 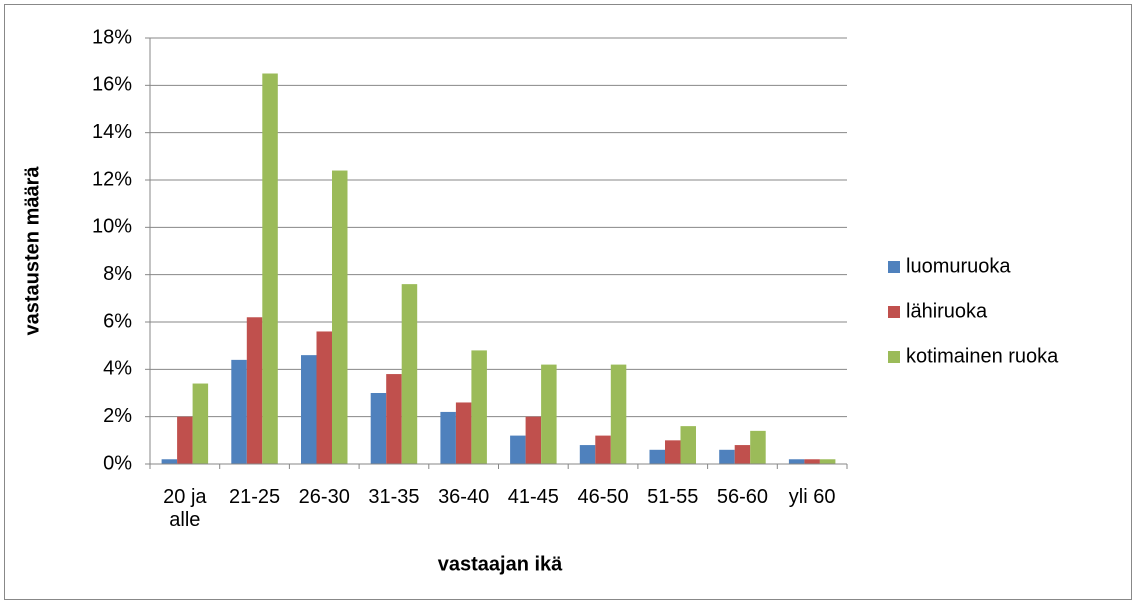 What do you see at coordinates (603, 497) in the screenshot?
I see `x-tick-label: 46-50` at bounding box center [603, 497].